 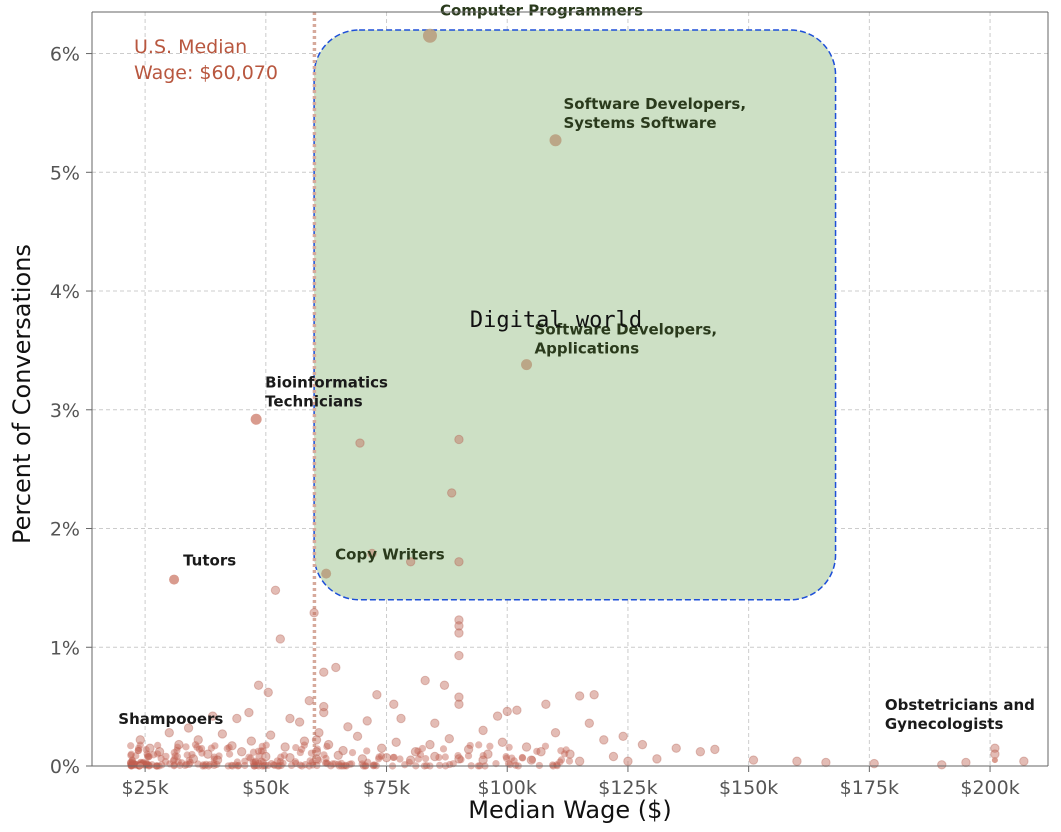 I want to click on y-tick-label-0: 0%, so click(x=65, y=767).